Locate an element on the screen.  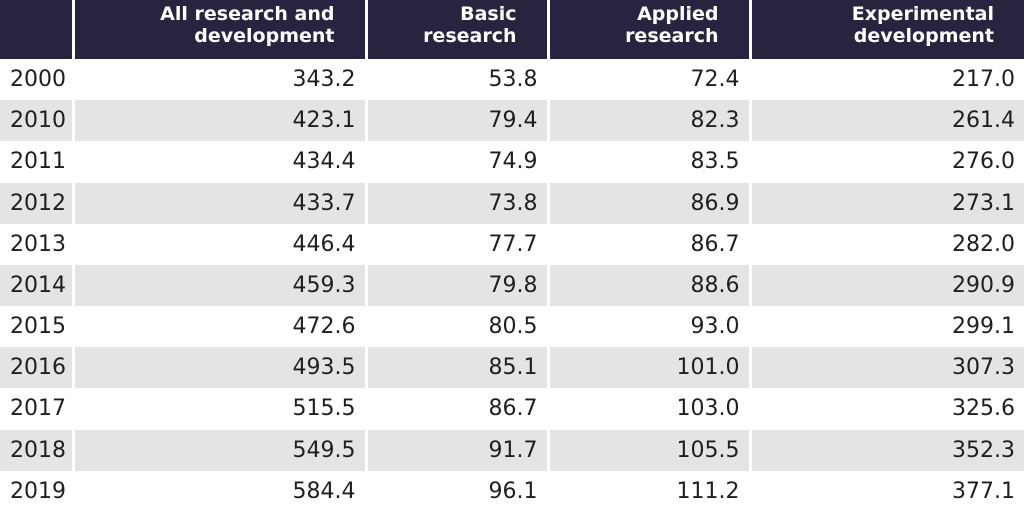
value-cell: 377.1 is located at coordinates (886, 491).